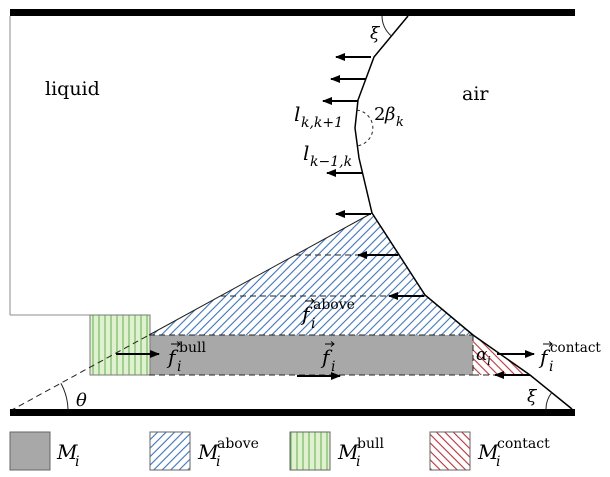 This screenshot has width=610, height=477. What do you see at coordinates (334, 305) in the screenshot?
I see `force-superscript: above` at bounding box center [334, 305].